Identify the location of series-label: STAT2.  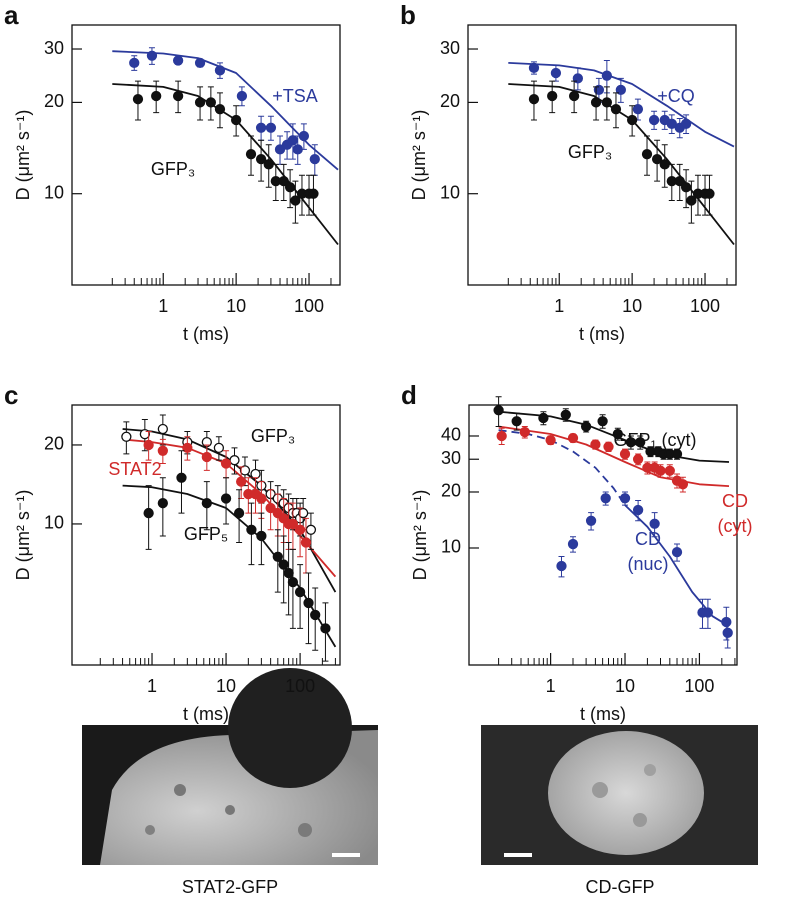
(134, 469).